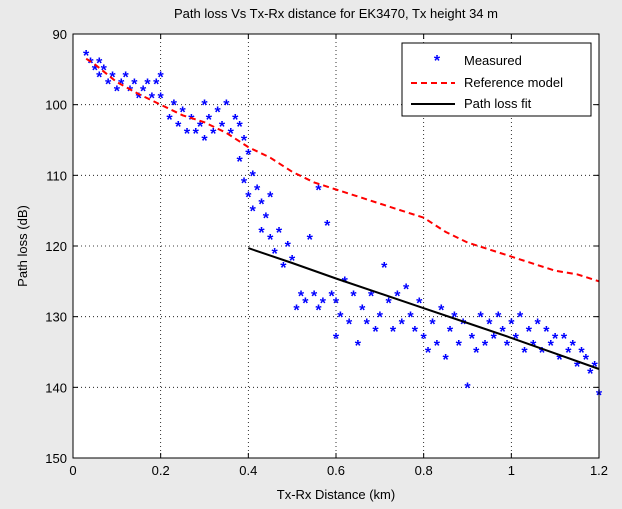 This screenshot has width=622, height=509. Describe the element at coordinates (498, 103) in the screenshot. I see `legend-label-fit: Path loss fit` at that location.